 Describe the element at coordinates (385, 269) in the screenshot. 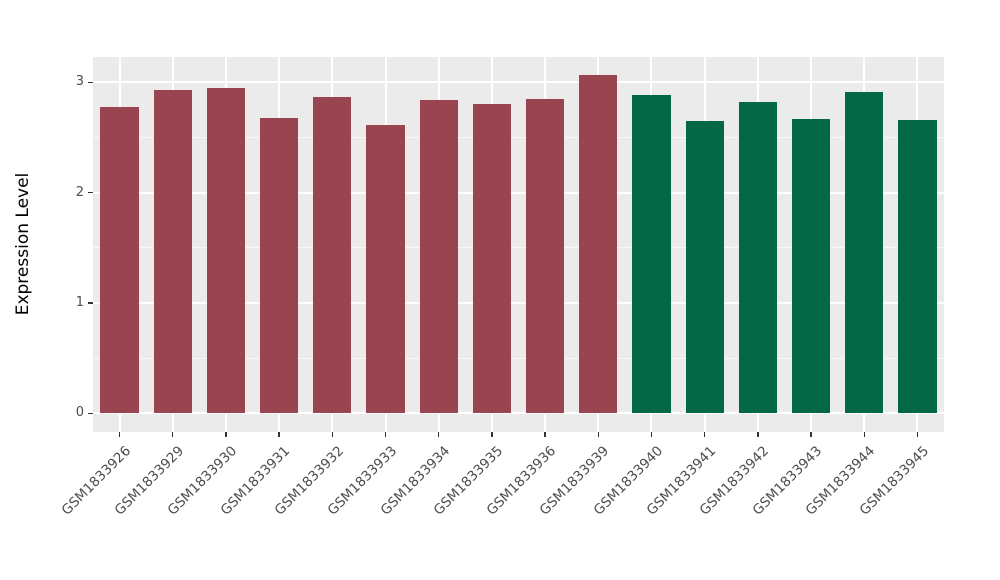

I see `bar-GSM1833933` at that location.